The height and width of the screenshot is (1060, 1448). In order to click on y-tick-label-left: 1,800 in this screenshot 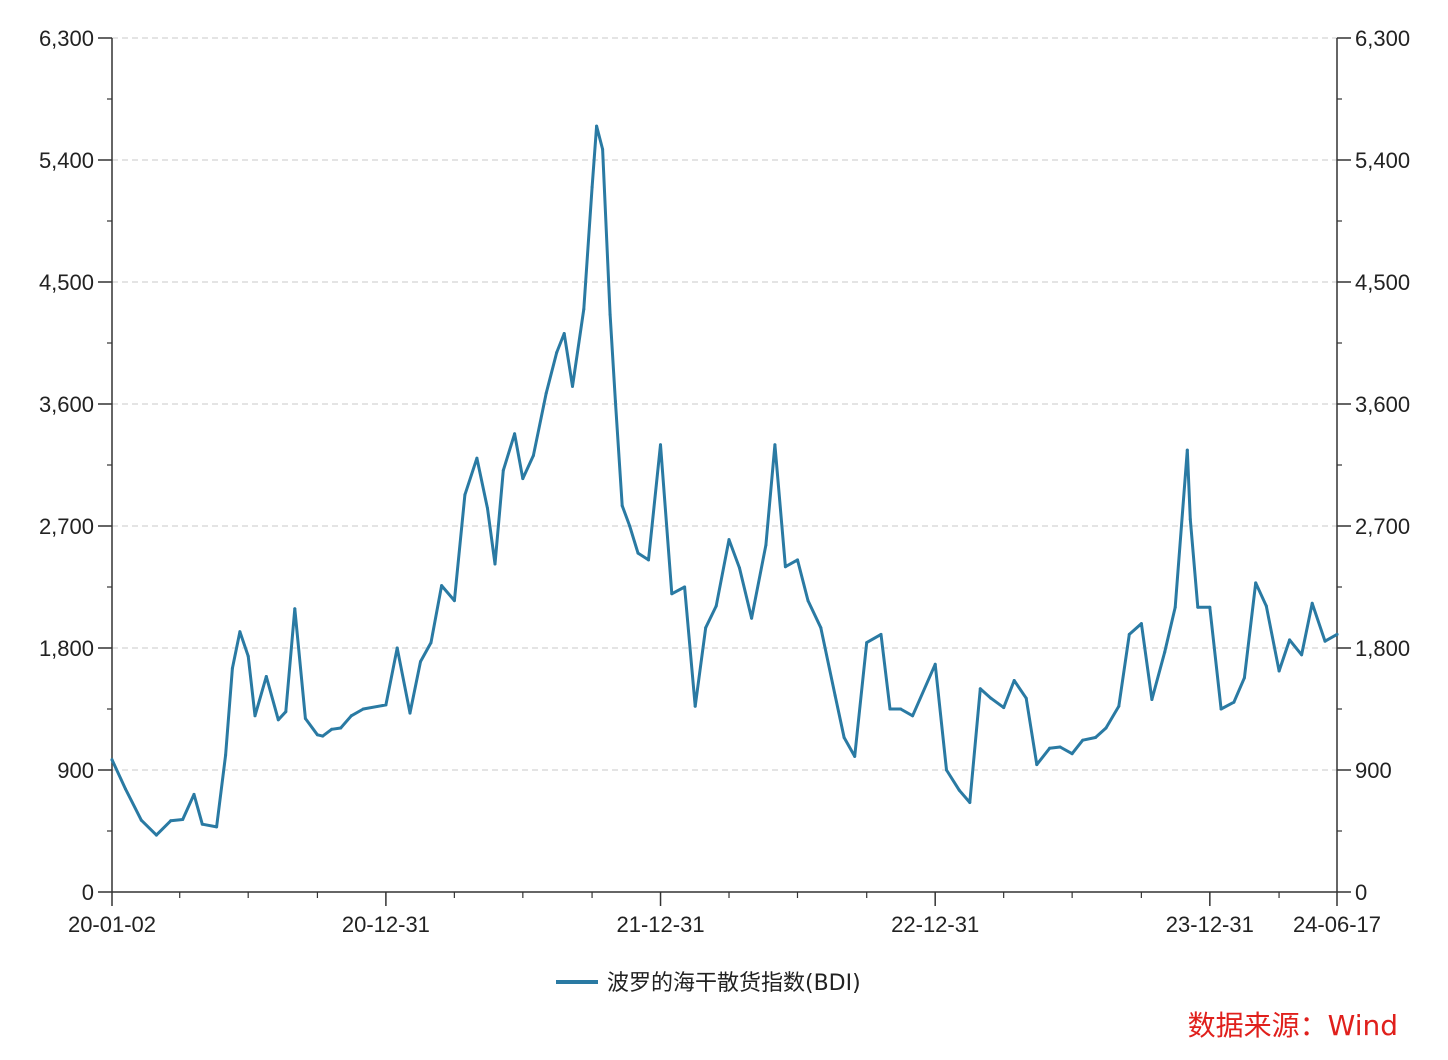, I will do `click(66, 648)`.